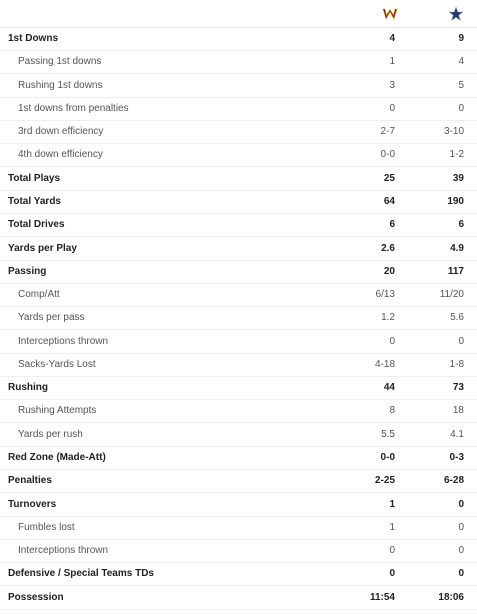 This screenshot has height=614, width=477. I want to click on stat-label: Passing 1st downs, so click(60, 62).